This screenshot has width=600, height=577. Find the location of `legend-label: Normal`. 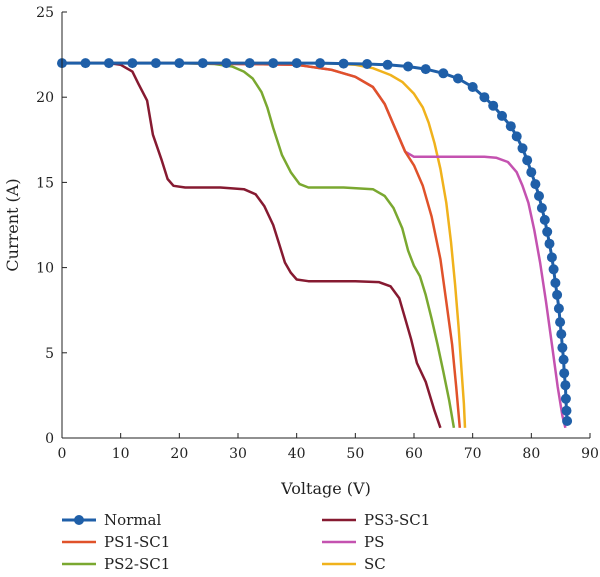

legend-label: Normal is located at coordinates (132, 520).